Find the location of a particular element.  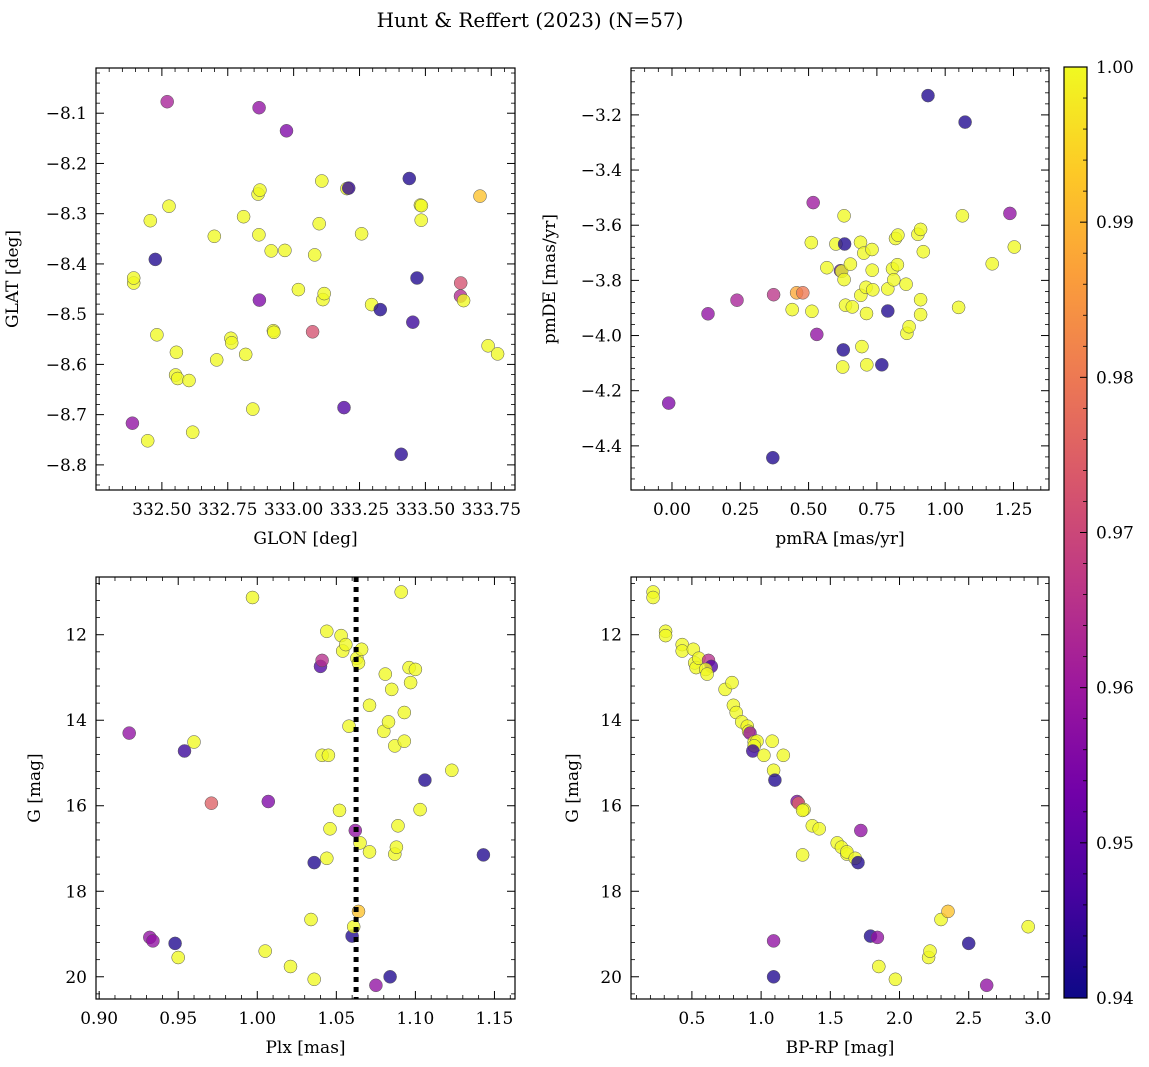

y-tick-label: 14 is located at coordinates (76, 721).